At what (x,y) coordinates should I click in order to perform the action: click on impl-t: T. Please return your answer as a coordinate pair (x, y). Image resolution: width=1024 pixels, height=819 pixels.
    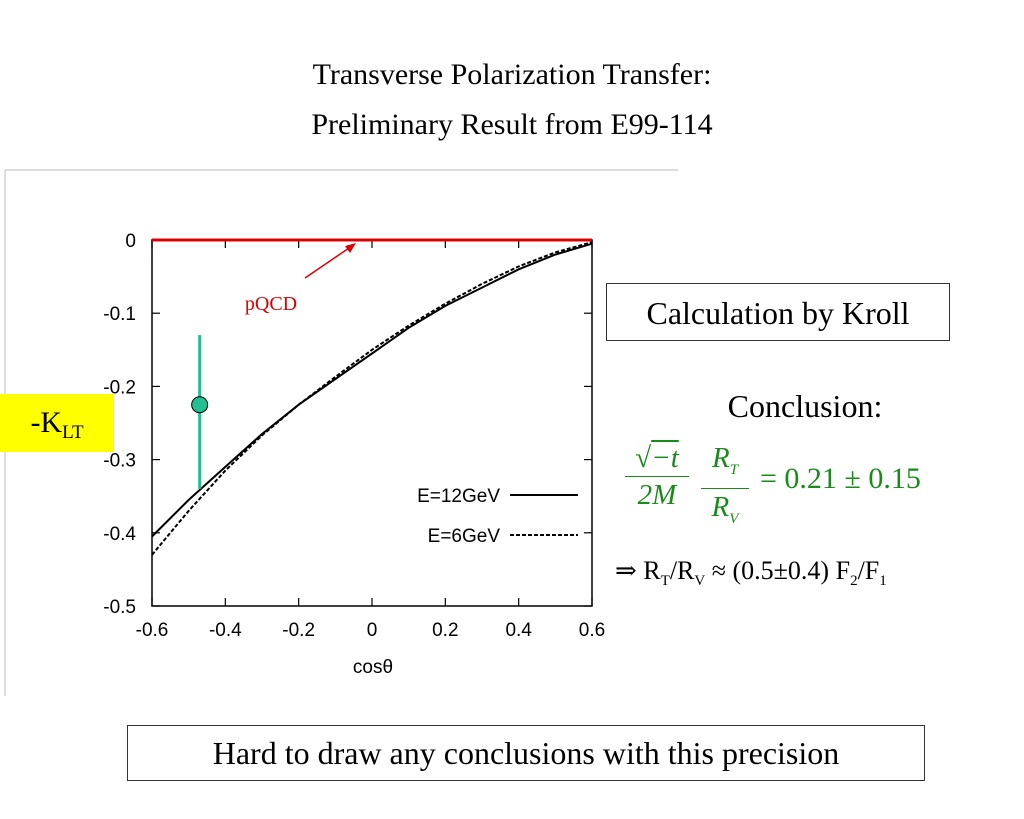
    Looking at the image, I should click on (665, 581).